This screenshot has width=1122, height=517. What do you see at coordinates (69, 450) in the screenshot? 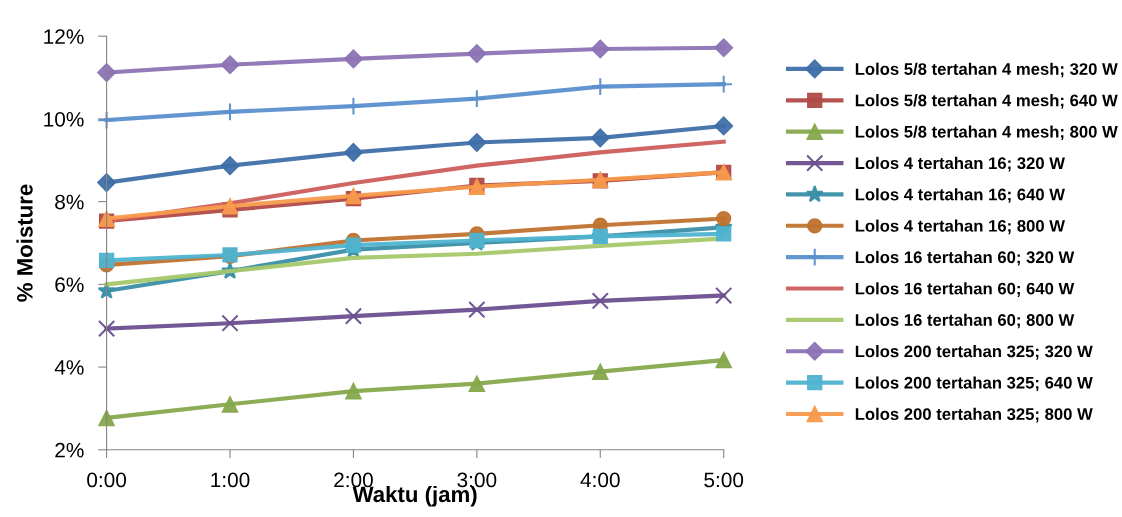
I see `y-tick-label: 2%` at bounding box center [69, 450].